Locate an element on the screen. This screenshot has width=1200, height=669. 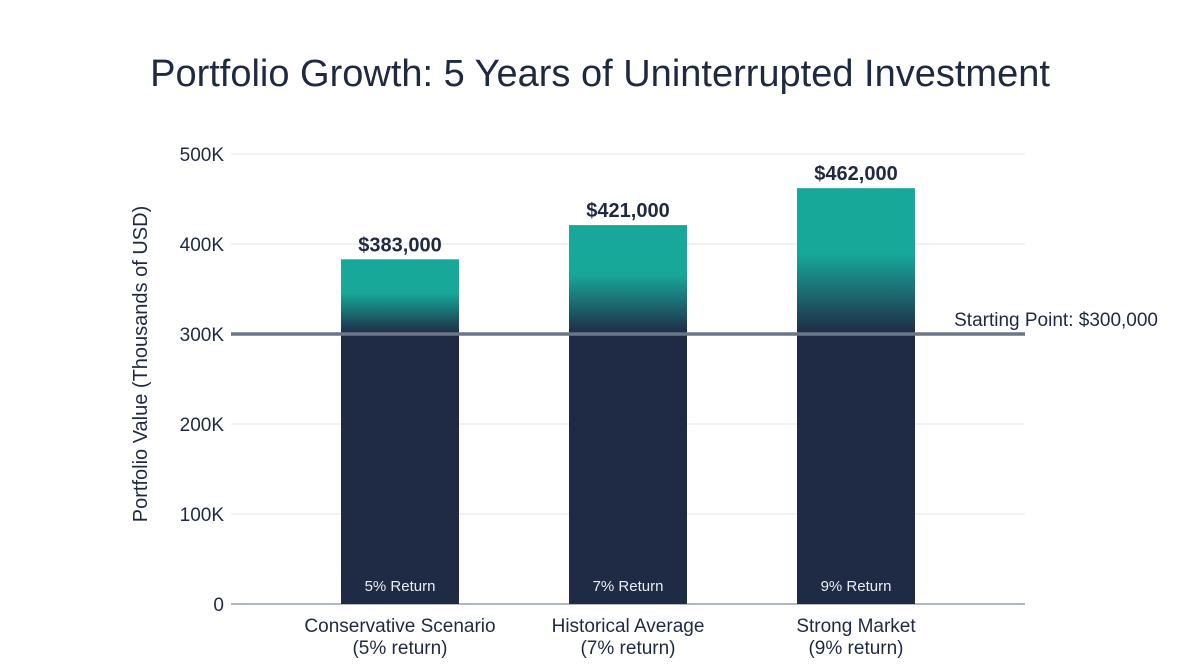
y-tick-label: 100K is located at coordinates (202, 515).